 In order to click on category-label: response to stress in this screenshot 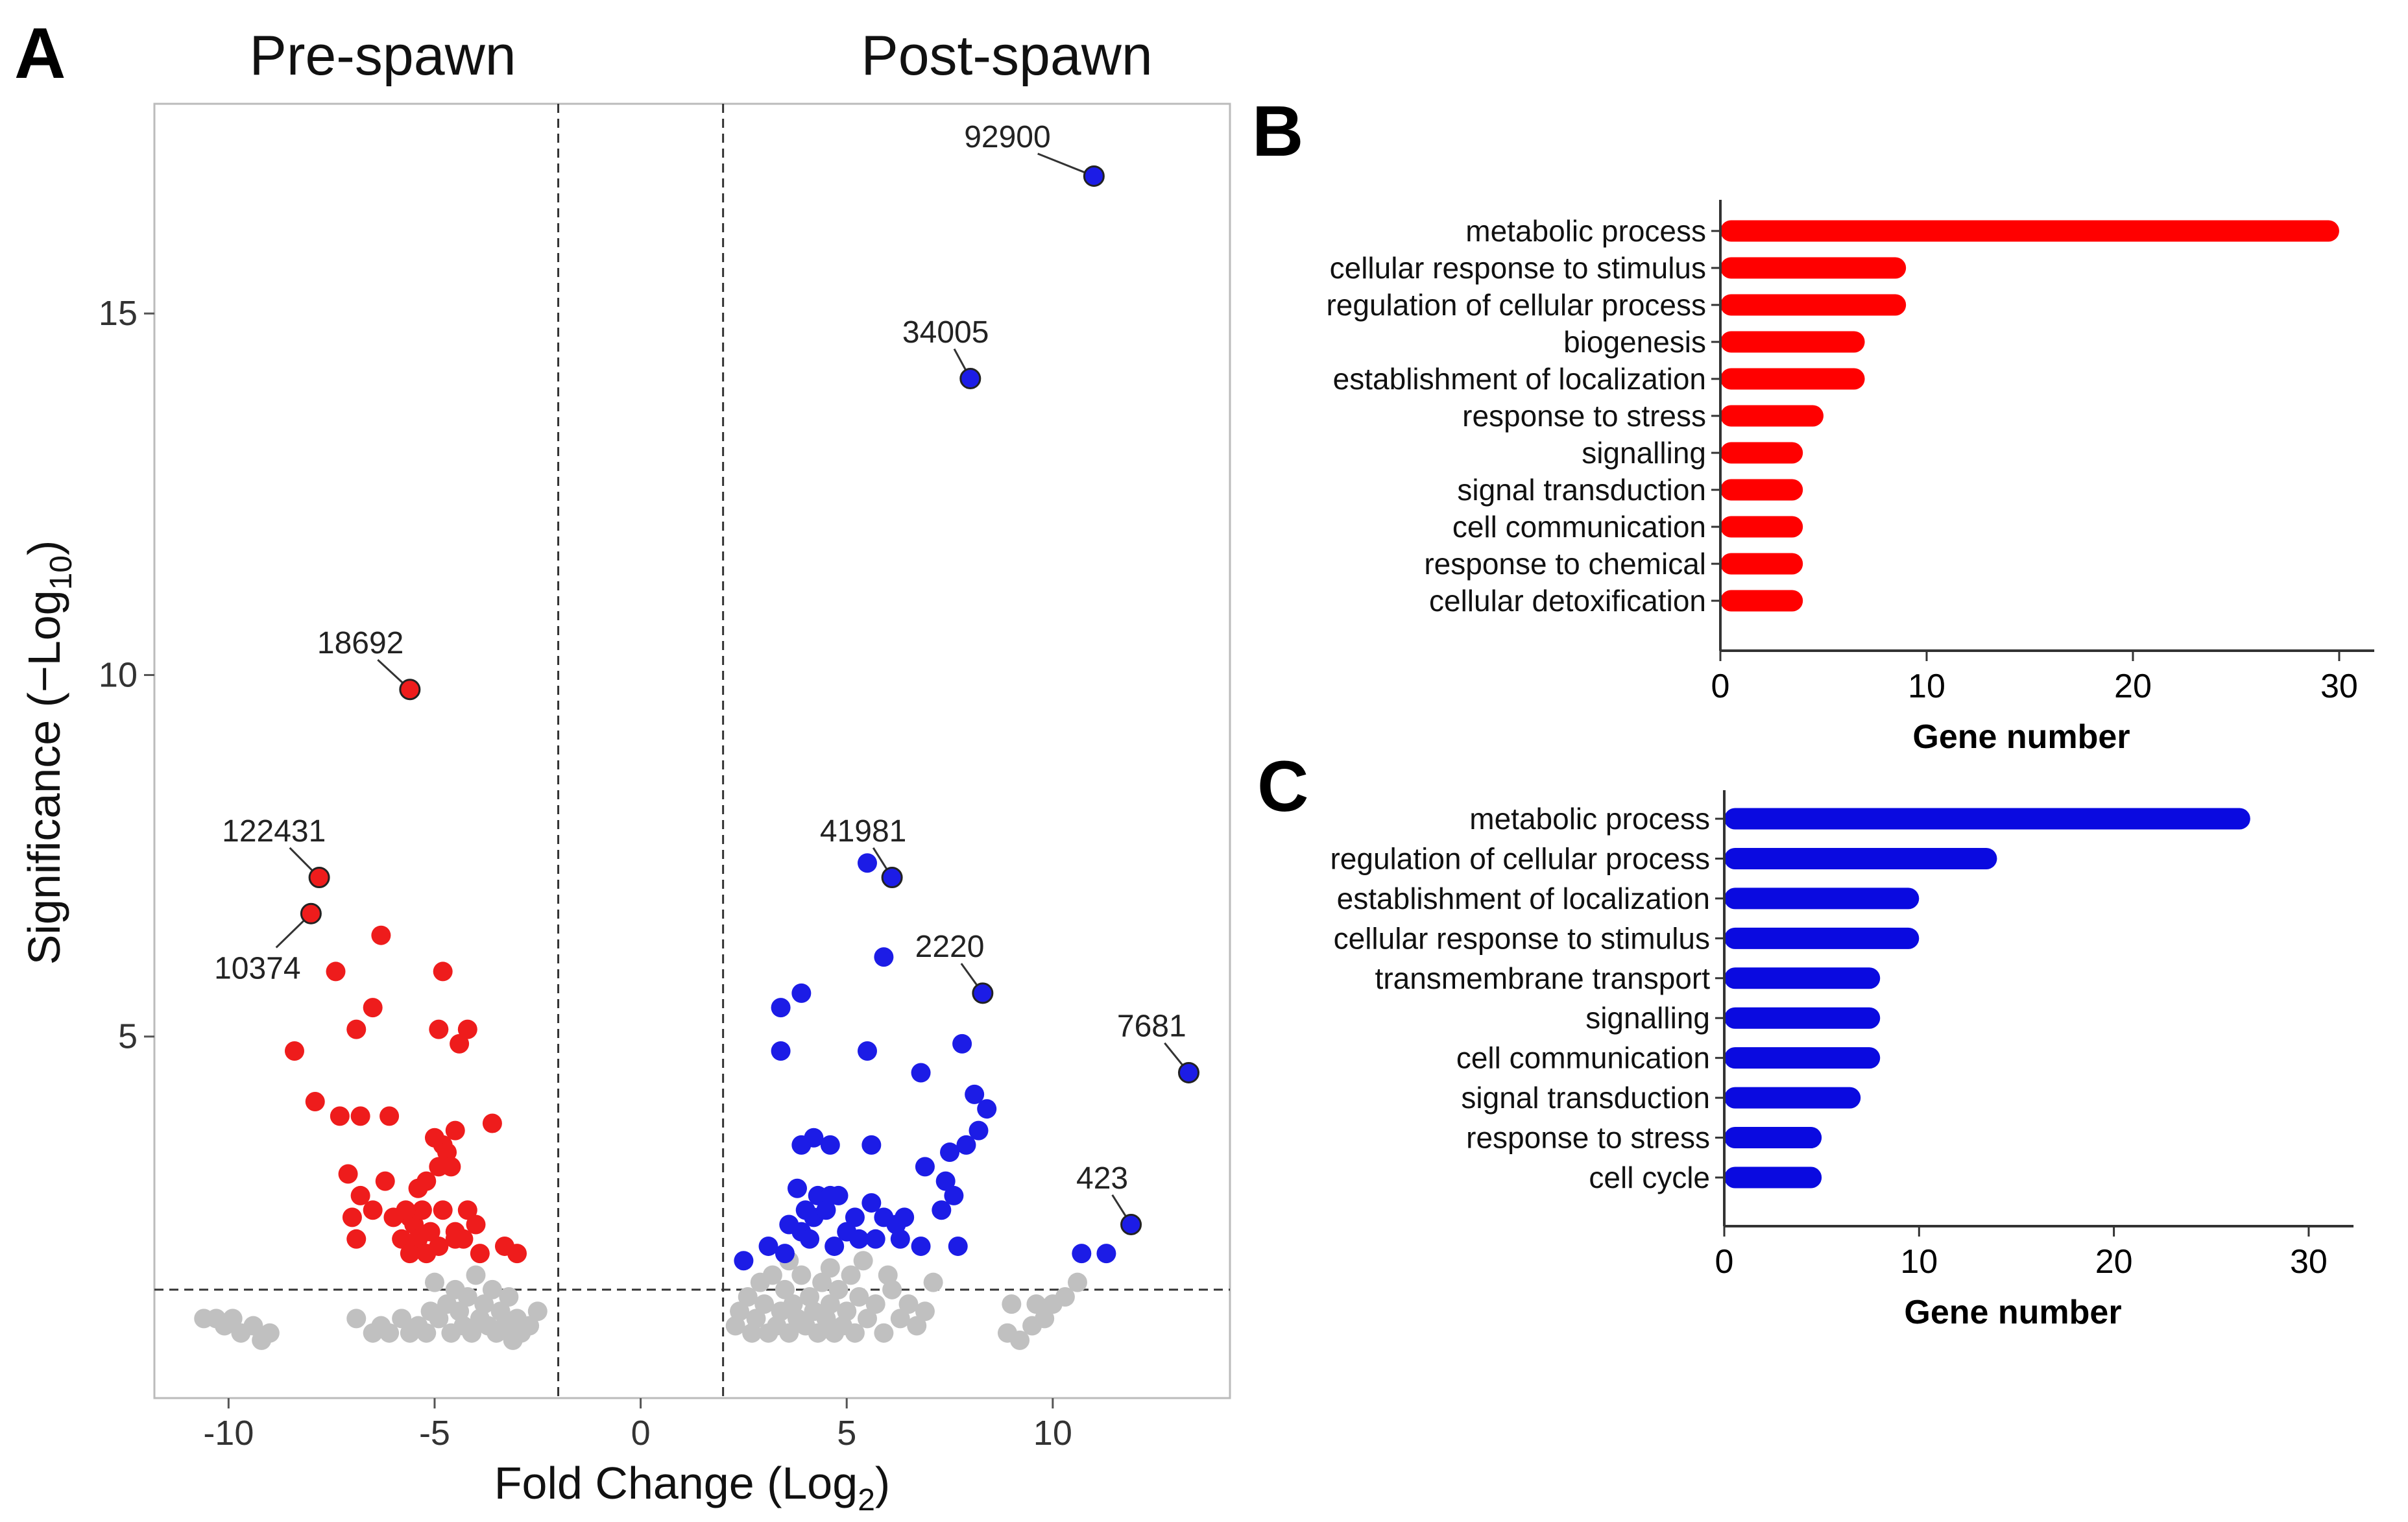, I will do `click(1584, 416)`.